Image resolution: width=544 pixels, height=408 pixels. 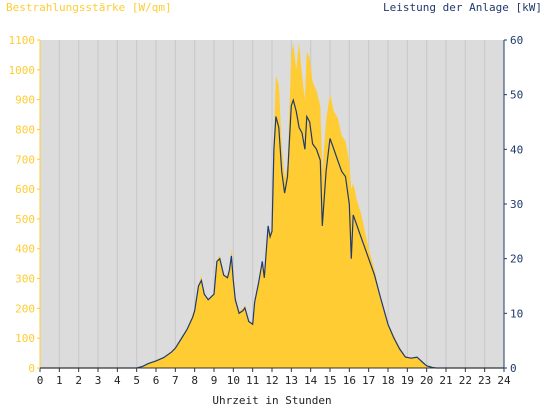 What do you see at coordinates (25, 100) in the screenshot?
I see `left-tick-label: 900` at bounding box center [25, 100].